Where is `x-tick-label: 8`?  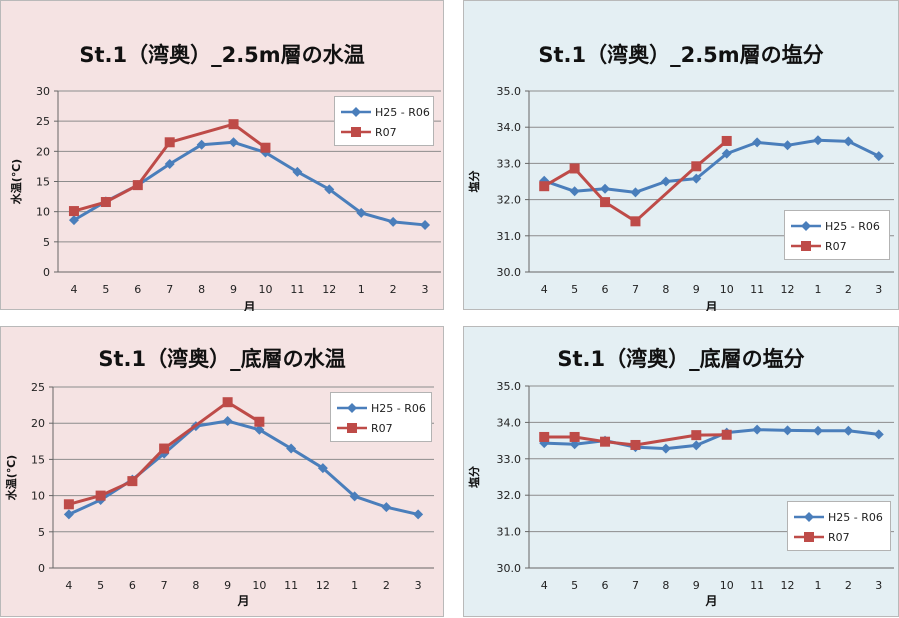 x-tick-label: 8 is located at coordinates (201, 289).